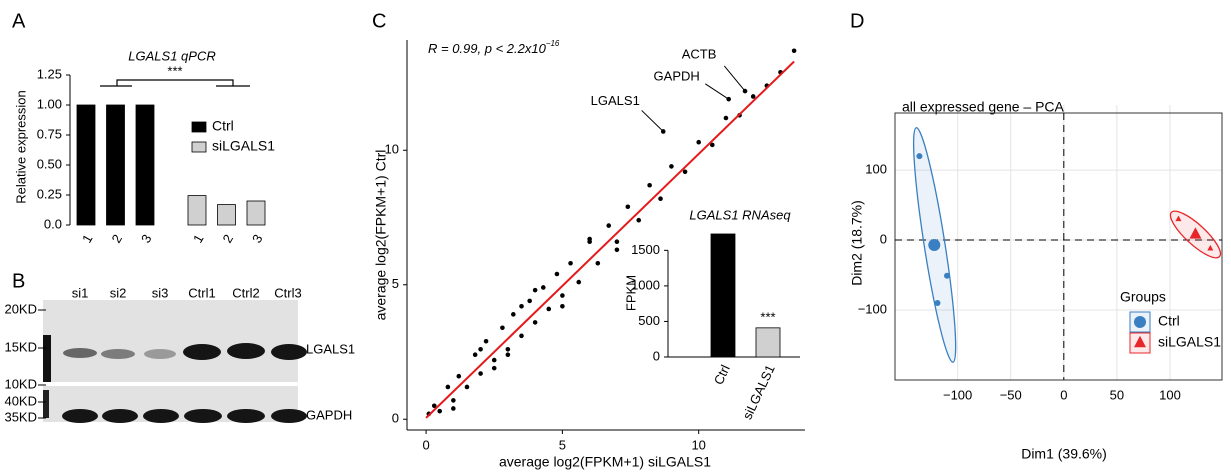  Describe the element at coordinates (19, 21) in the screenshot. I see `panel-label: A` at that location.